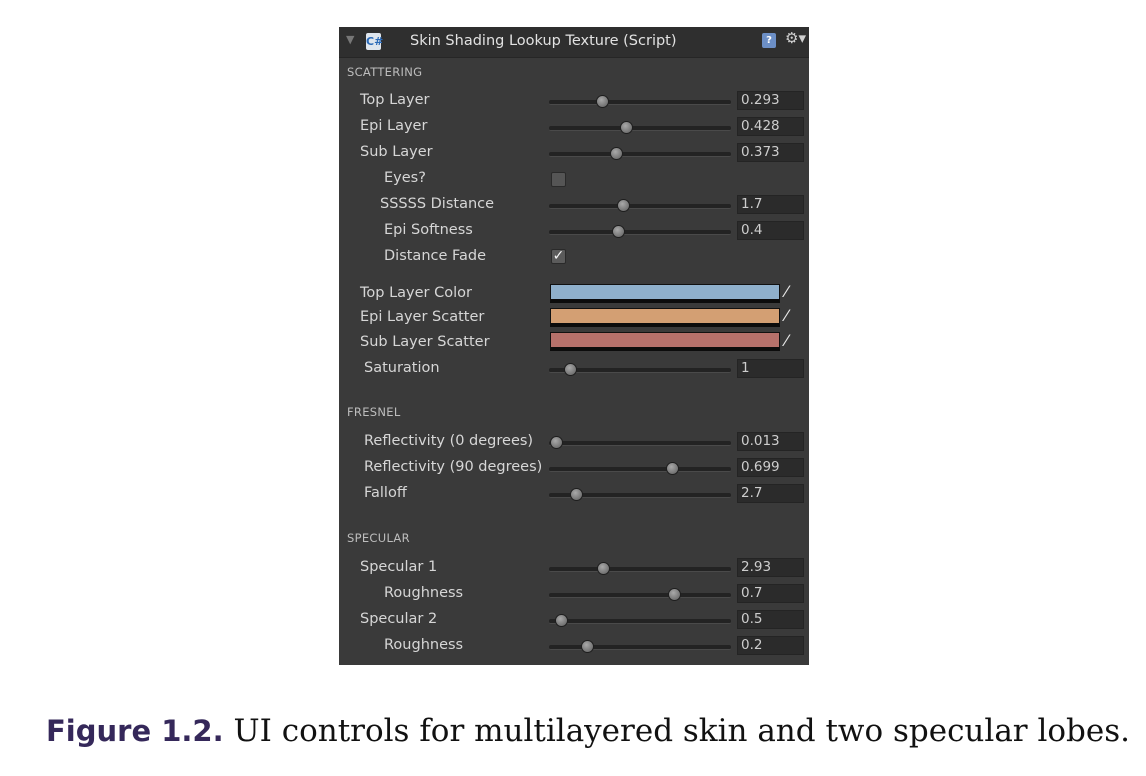 This screenshot has width=1146, height=776. Describe the element at coordinates (770, 593) in the screenshot. I see `roughness-1-field: 0.7` at that location.